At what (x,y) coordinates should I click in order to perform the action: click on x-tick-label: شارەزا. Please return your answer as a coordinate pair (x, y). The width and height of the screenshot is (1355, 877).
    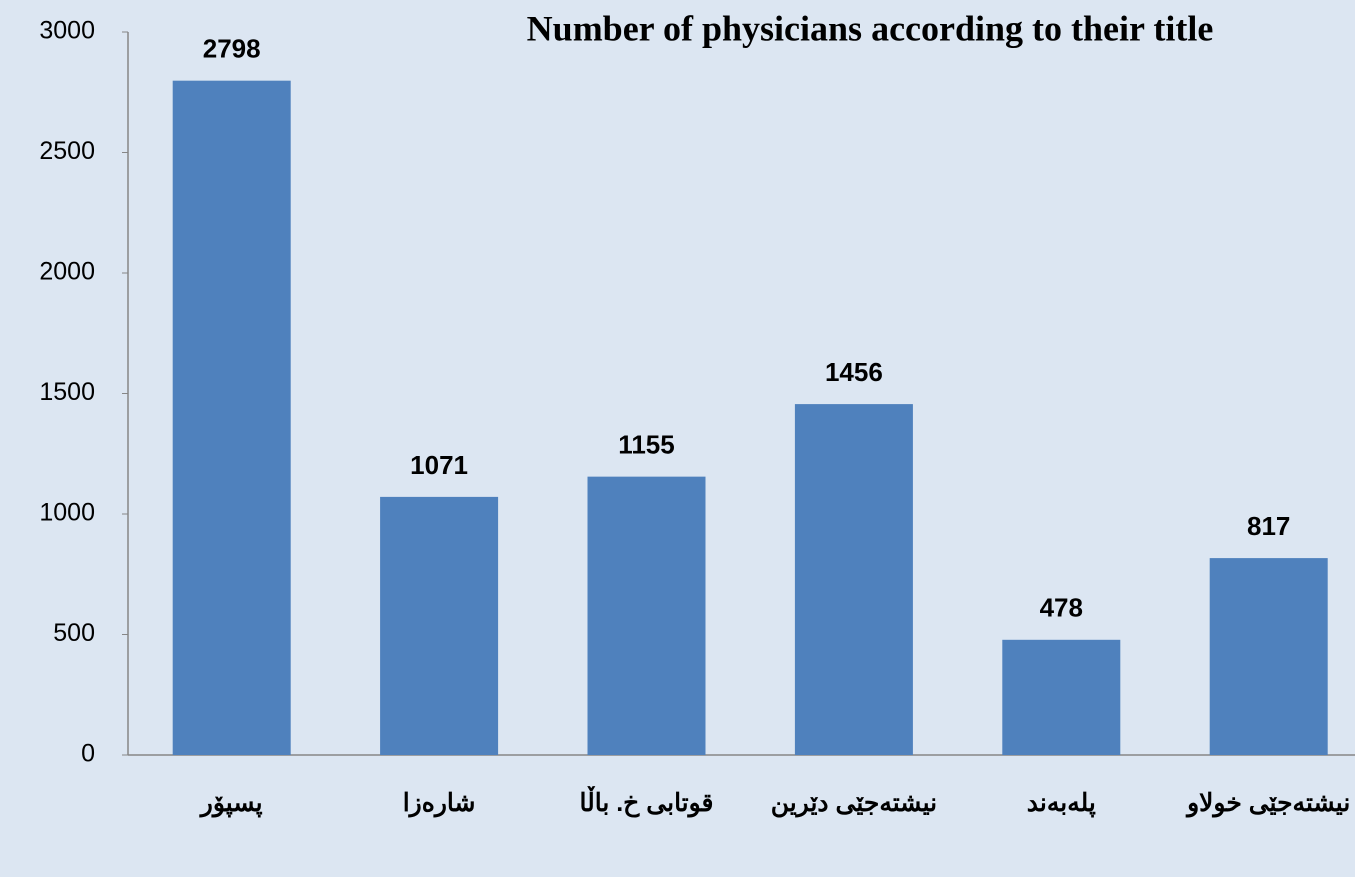
    Looking at the image, I should click on (439, 803).